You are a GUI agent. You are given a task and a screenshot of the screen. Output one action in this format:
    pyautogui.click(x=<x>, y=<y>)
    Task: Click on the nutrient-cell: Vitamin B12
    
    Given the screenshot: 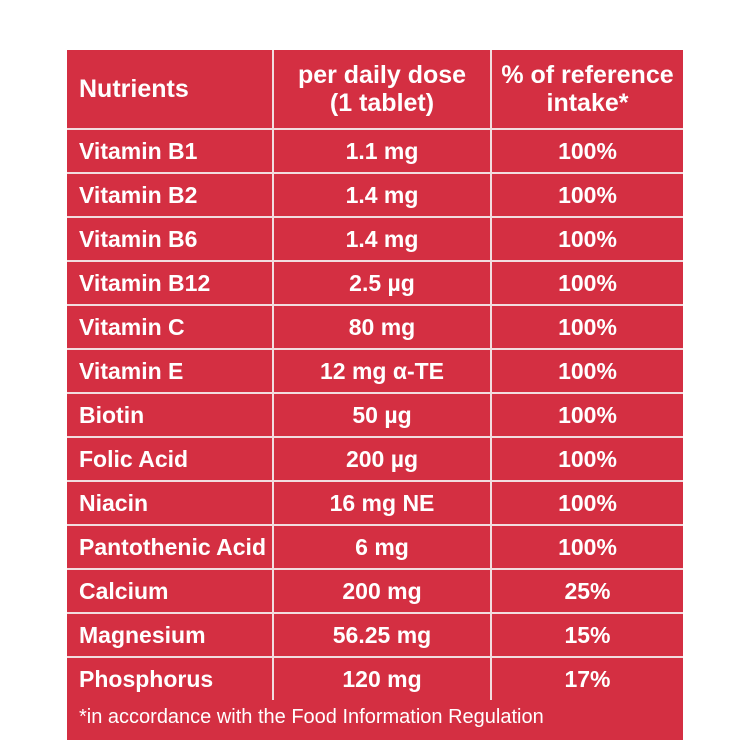 What is the action you would take?
    pyautogui.click(x=170, y=283)
    